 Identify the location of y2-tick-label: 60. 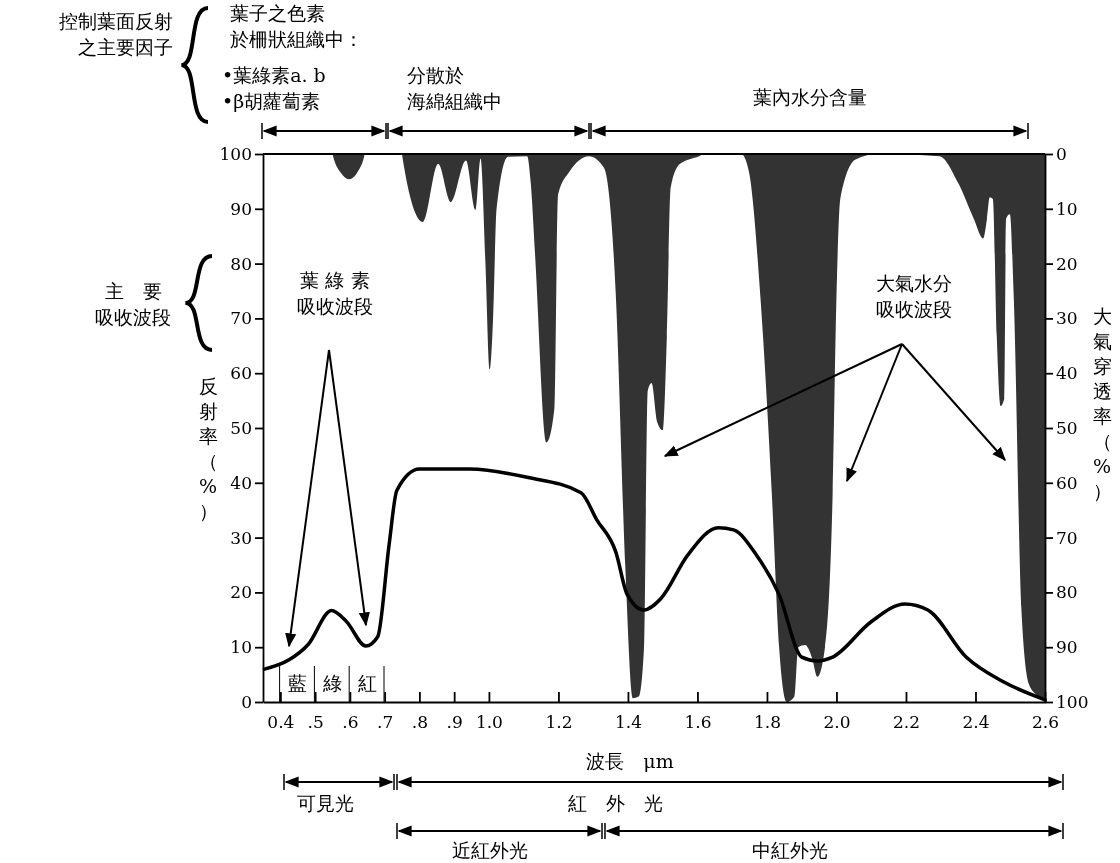
(1067, 482).